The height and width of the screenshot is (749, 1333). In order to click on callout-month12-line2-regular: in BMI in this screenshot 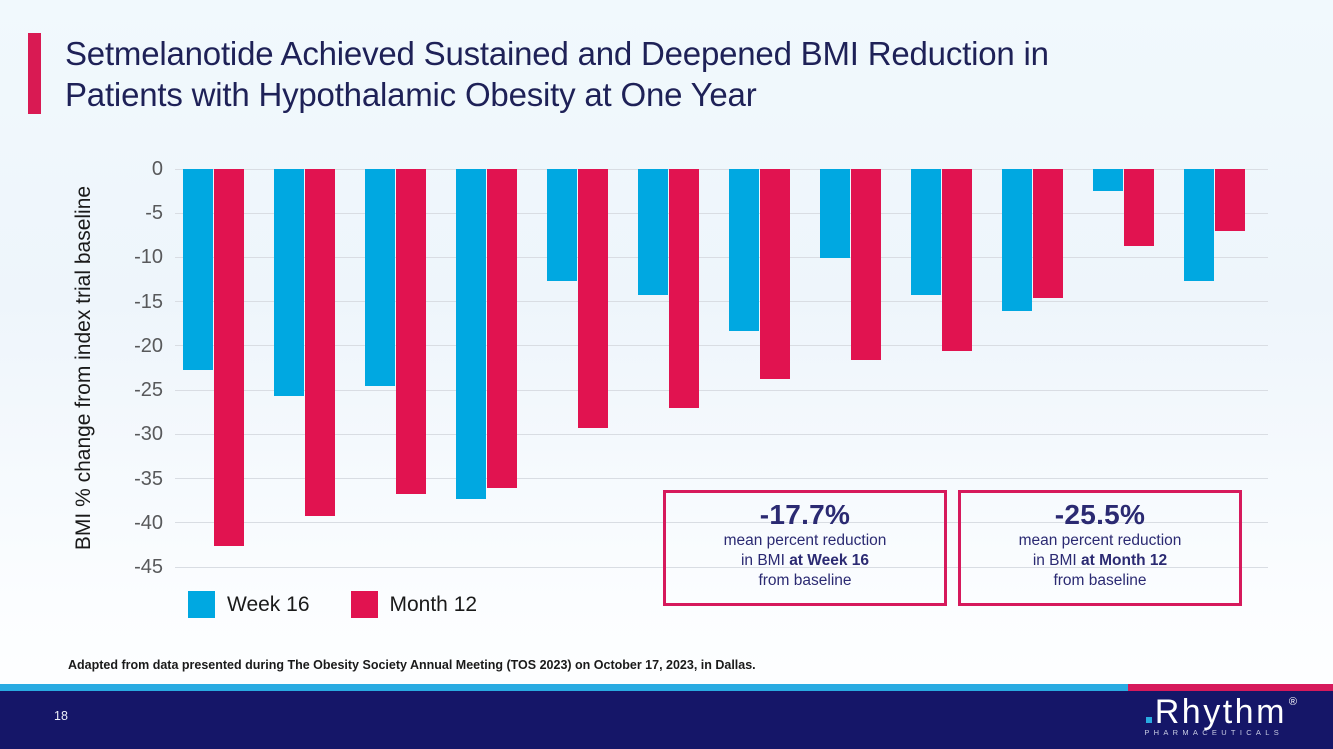, I will do `click(1057, 560)`.